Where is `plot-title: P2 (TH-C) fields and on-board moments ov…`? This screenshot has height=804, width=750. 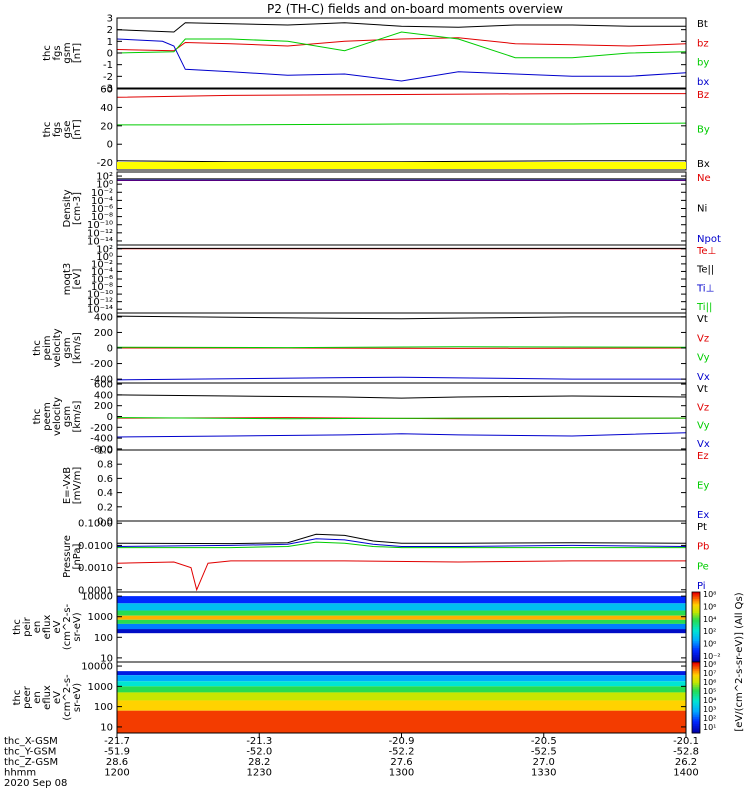
plot-title: P2 (TH-C) fields and on-board moments ov… is located at coordinates (415, 9).